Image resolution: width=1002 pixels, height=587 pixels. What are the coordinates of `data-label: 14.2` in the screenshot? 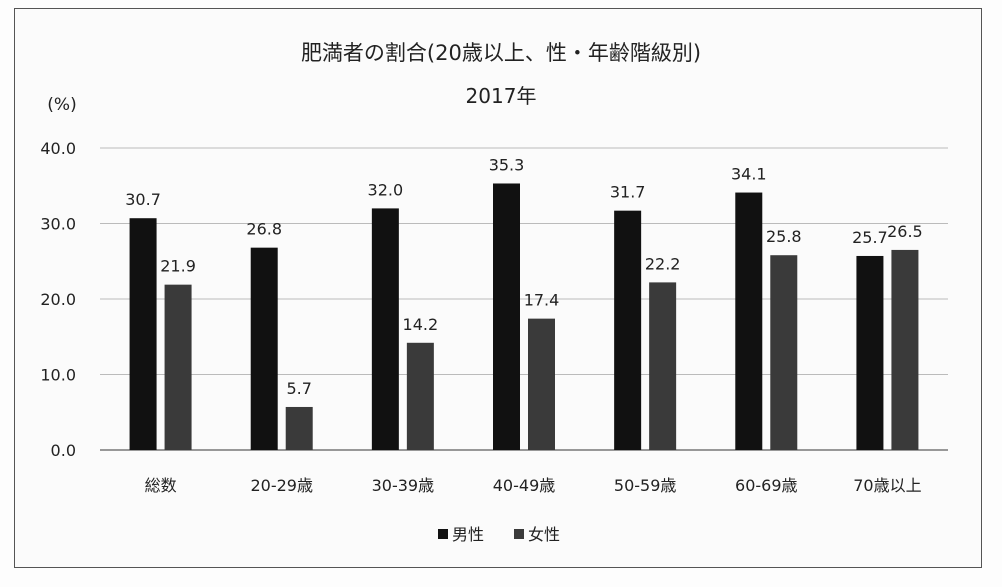 It's located at (421, 324).